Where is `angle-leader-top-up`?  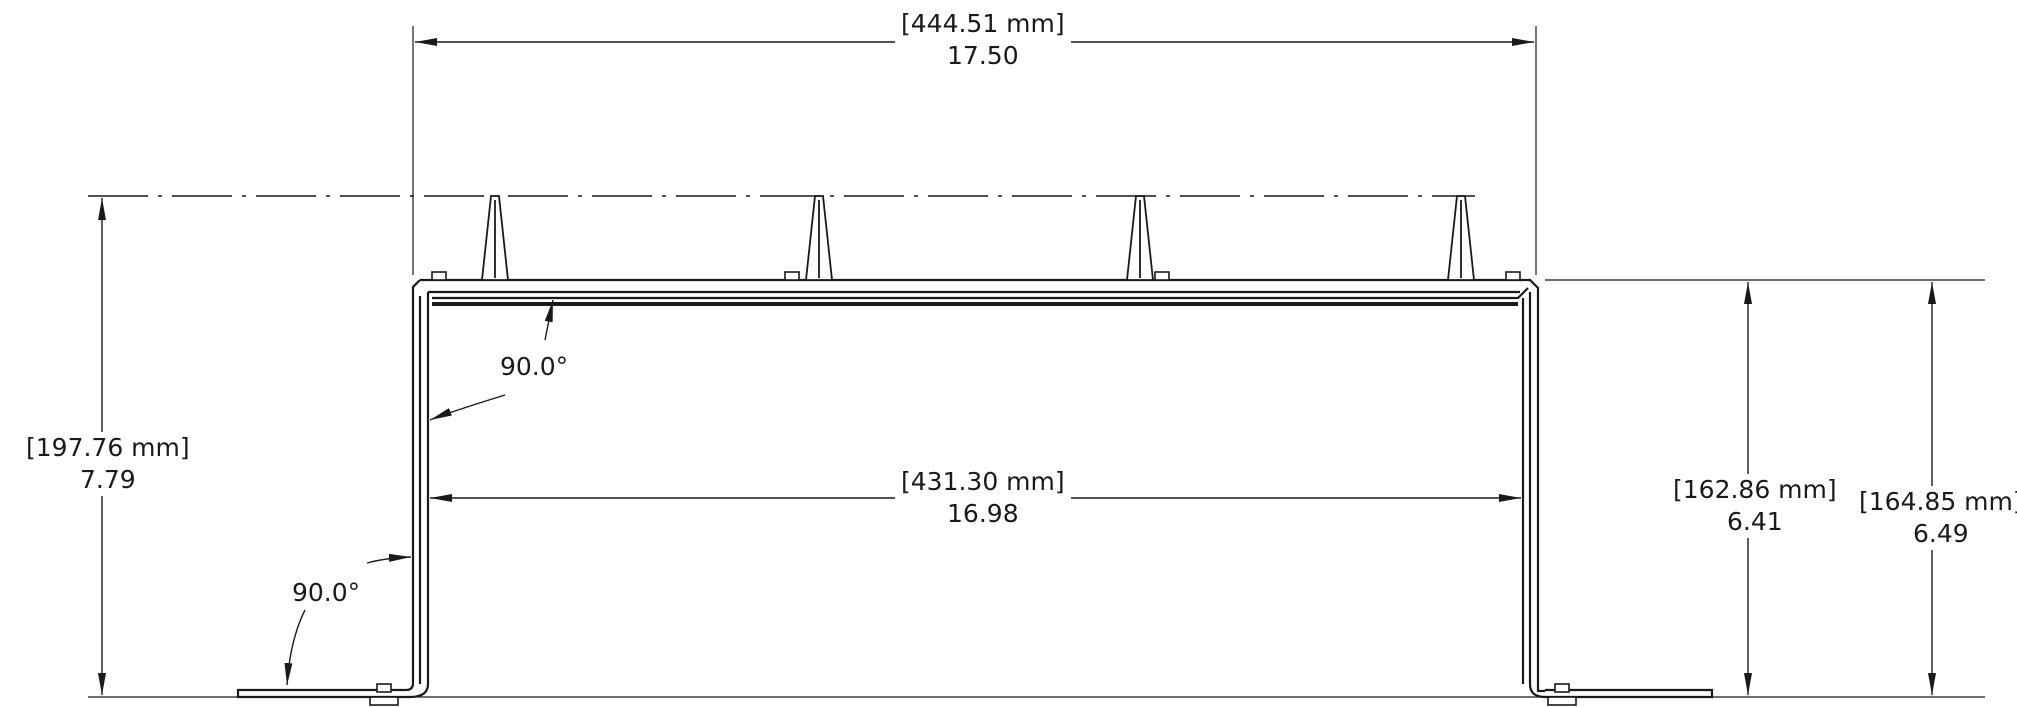 angle-leader-top-up is located at coordinates (549, 320).